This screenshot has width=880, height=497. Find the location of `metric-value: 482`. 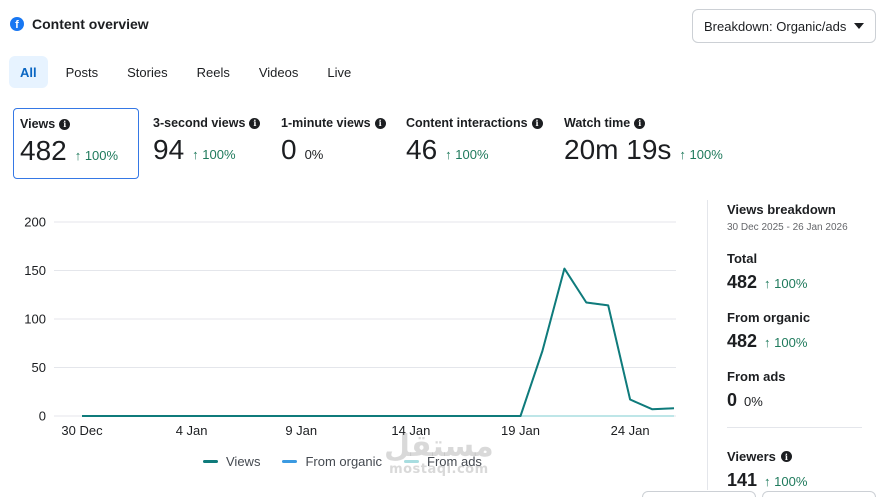

metric-value: 482 is located at coordinates (43, 150).